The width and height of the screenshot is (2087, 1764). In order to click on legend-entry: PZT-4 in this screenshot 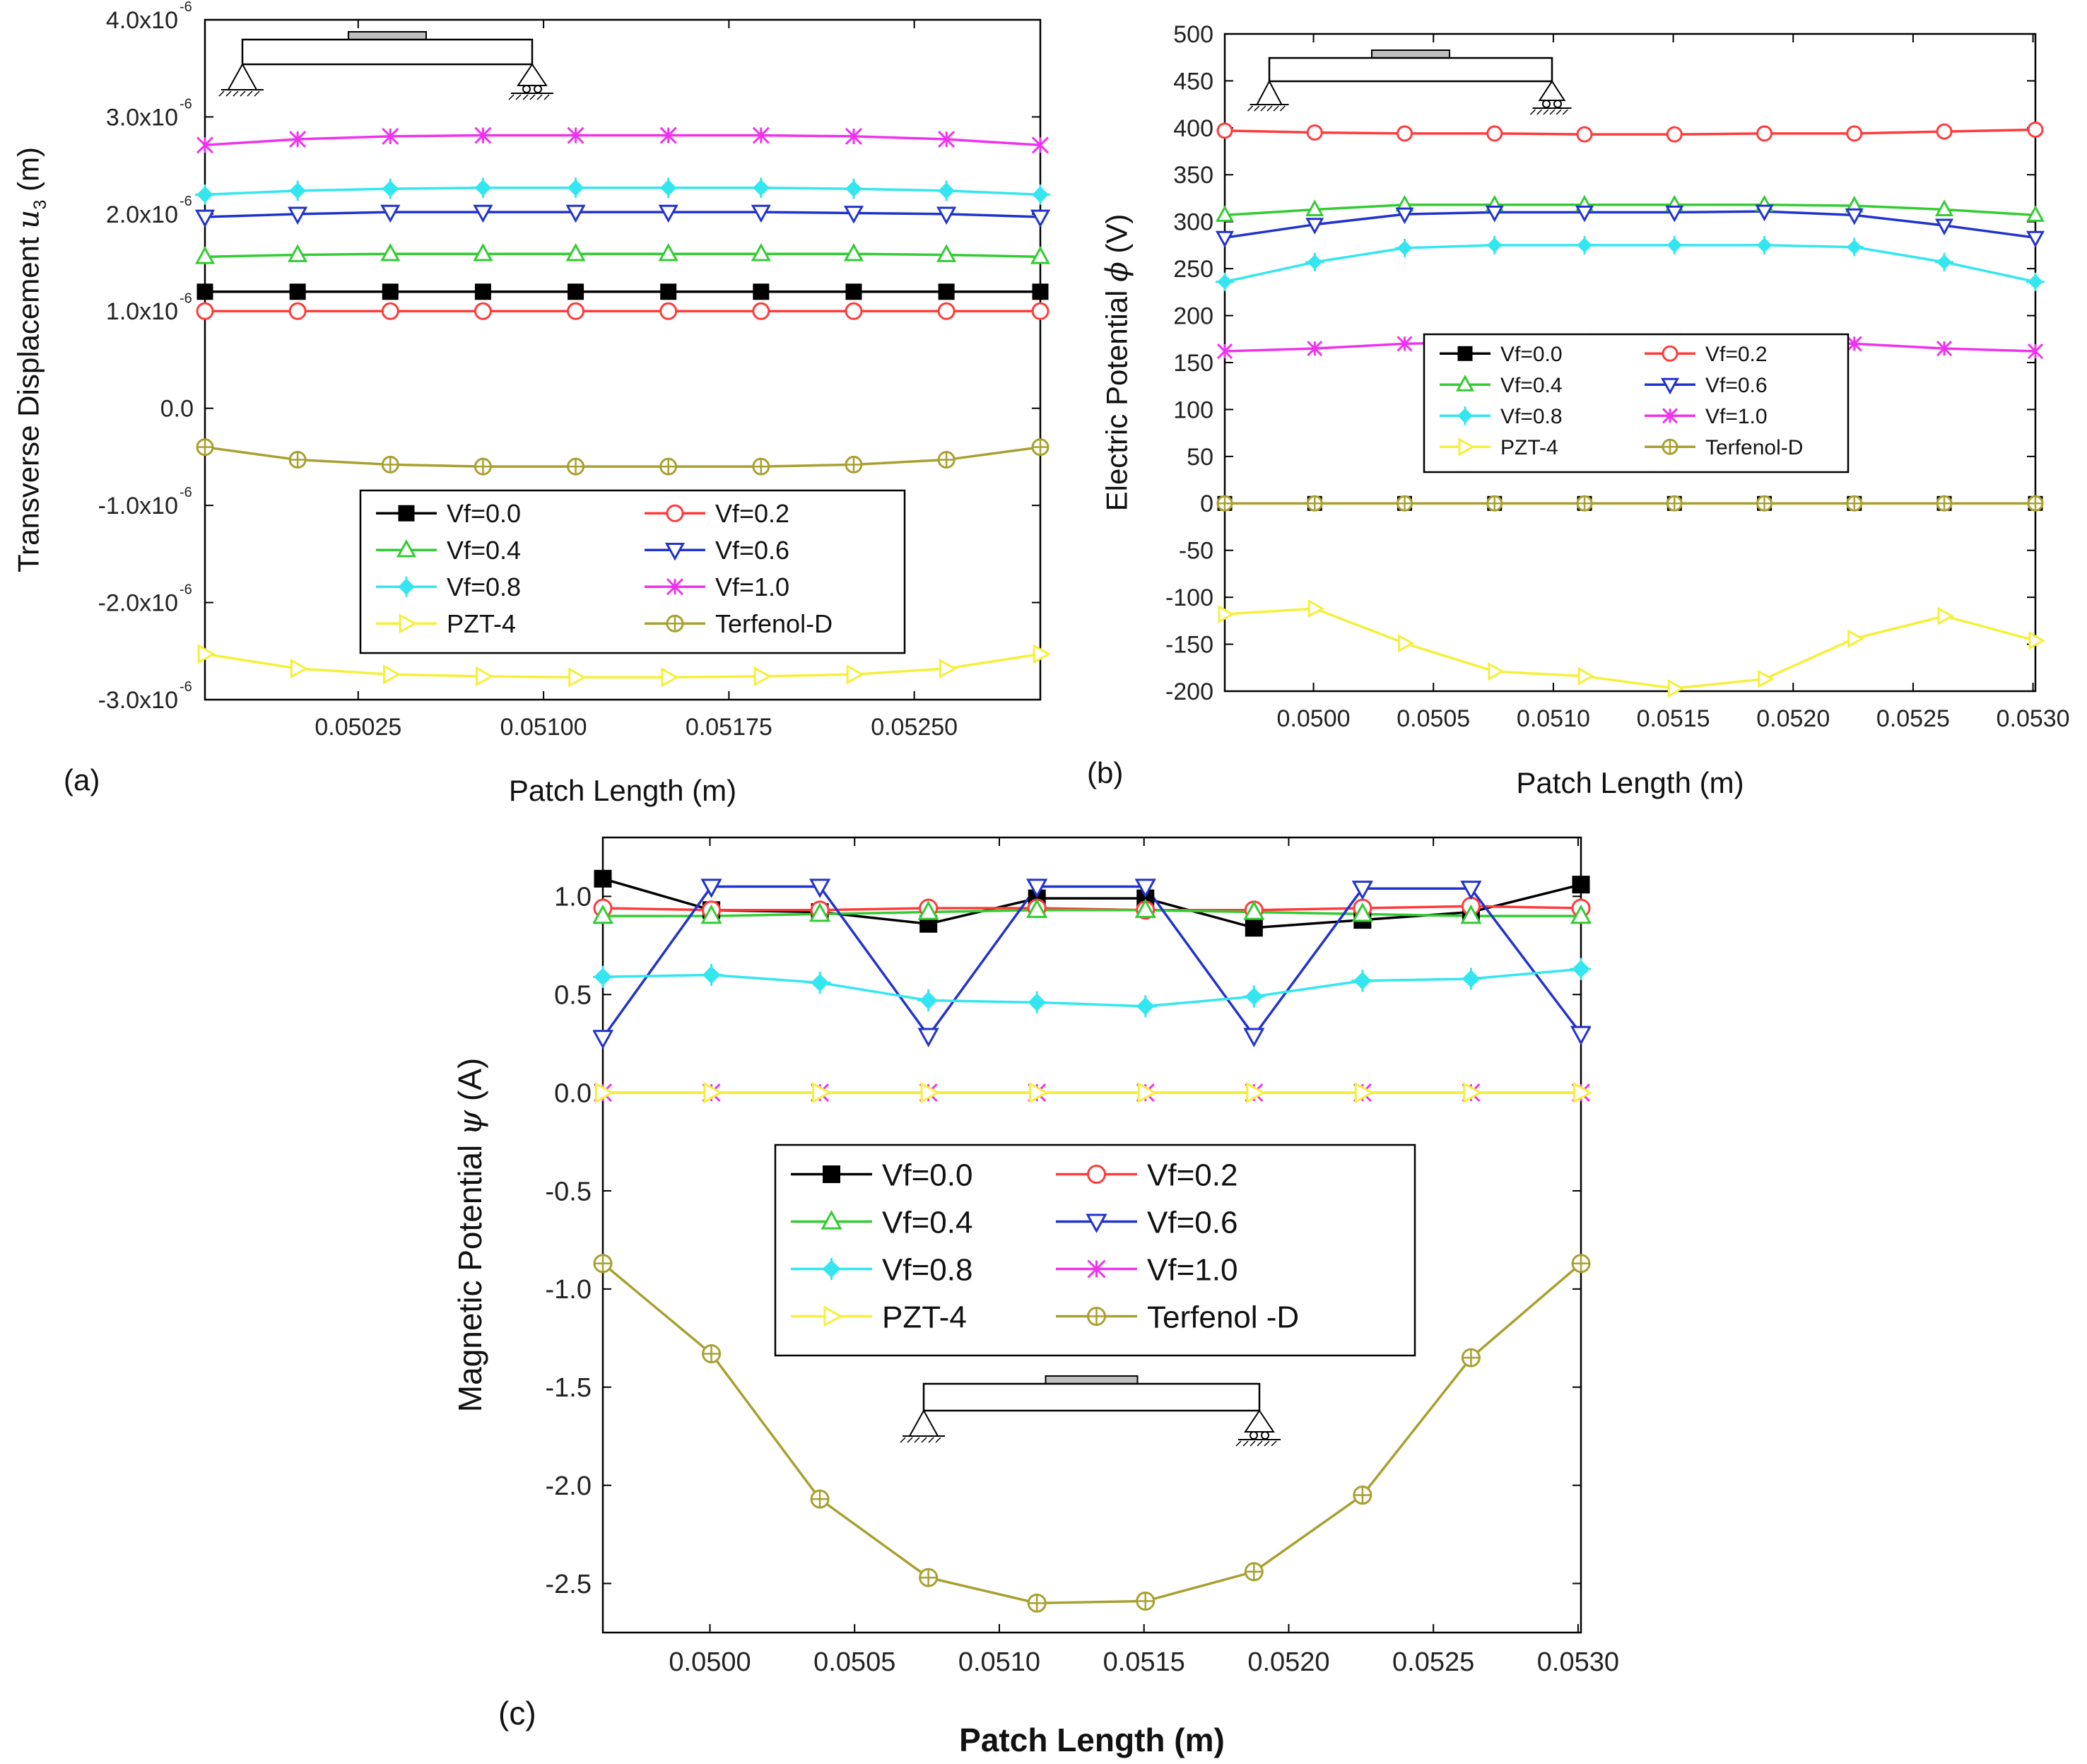, I will do `click(879, 1317)`.